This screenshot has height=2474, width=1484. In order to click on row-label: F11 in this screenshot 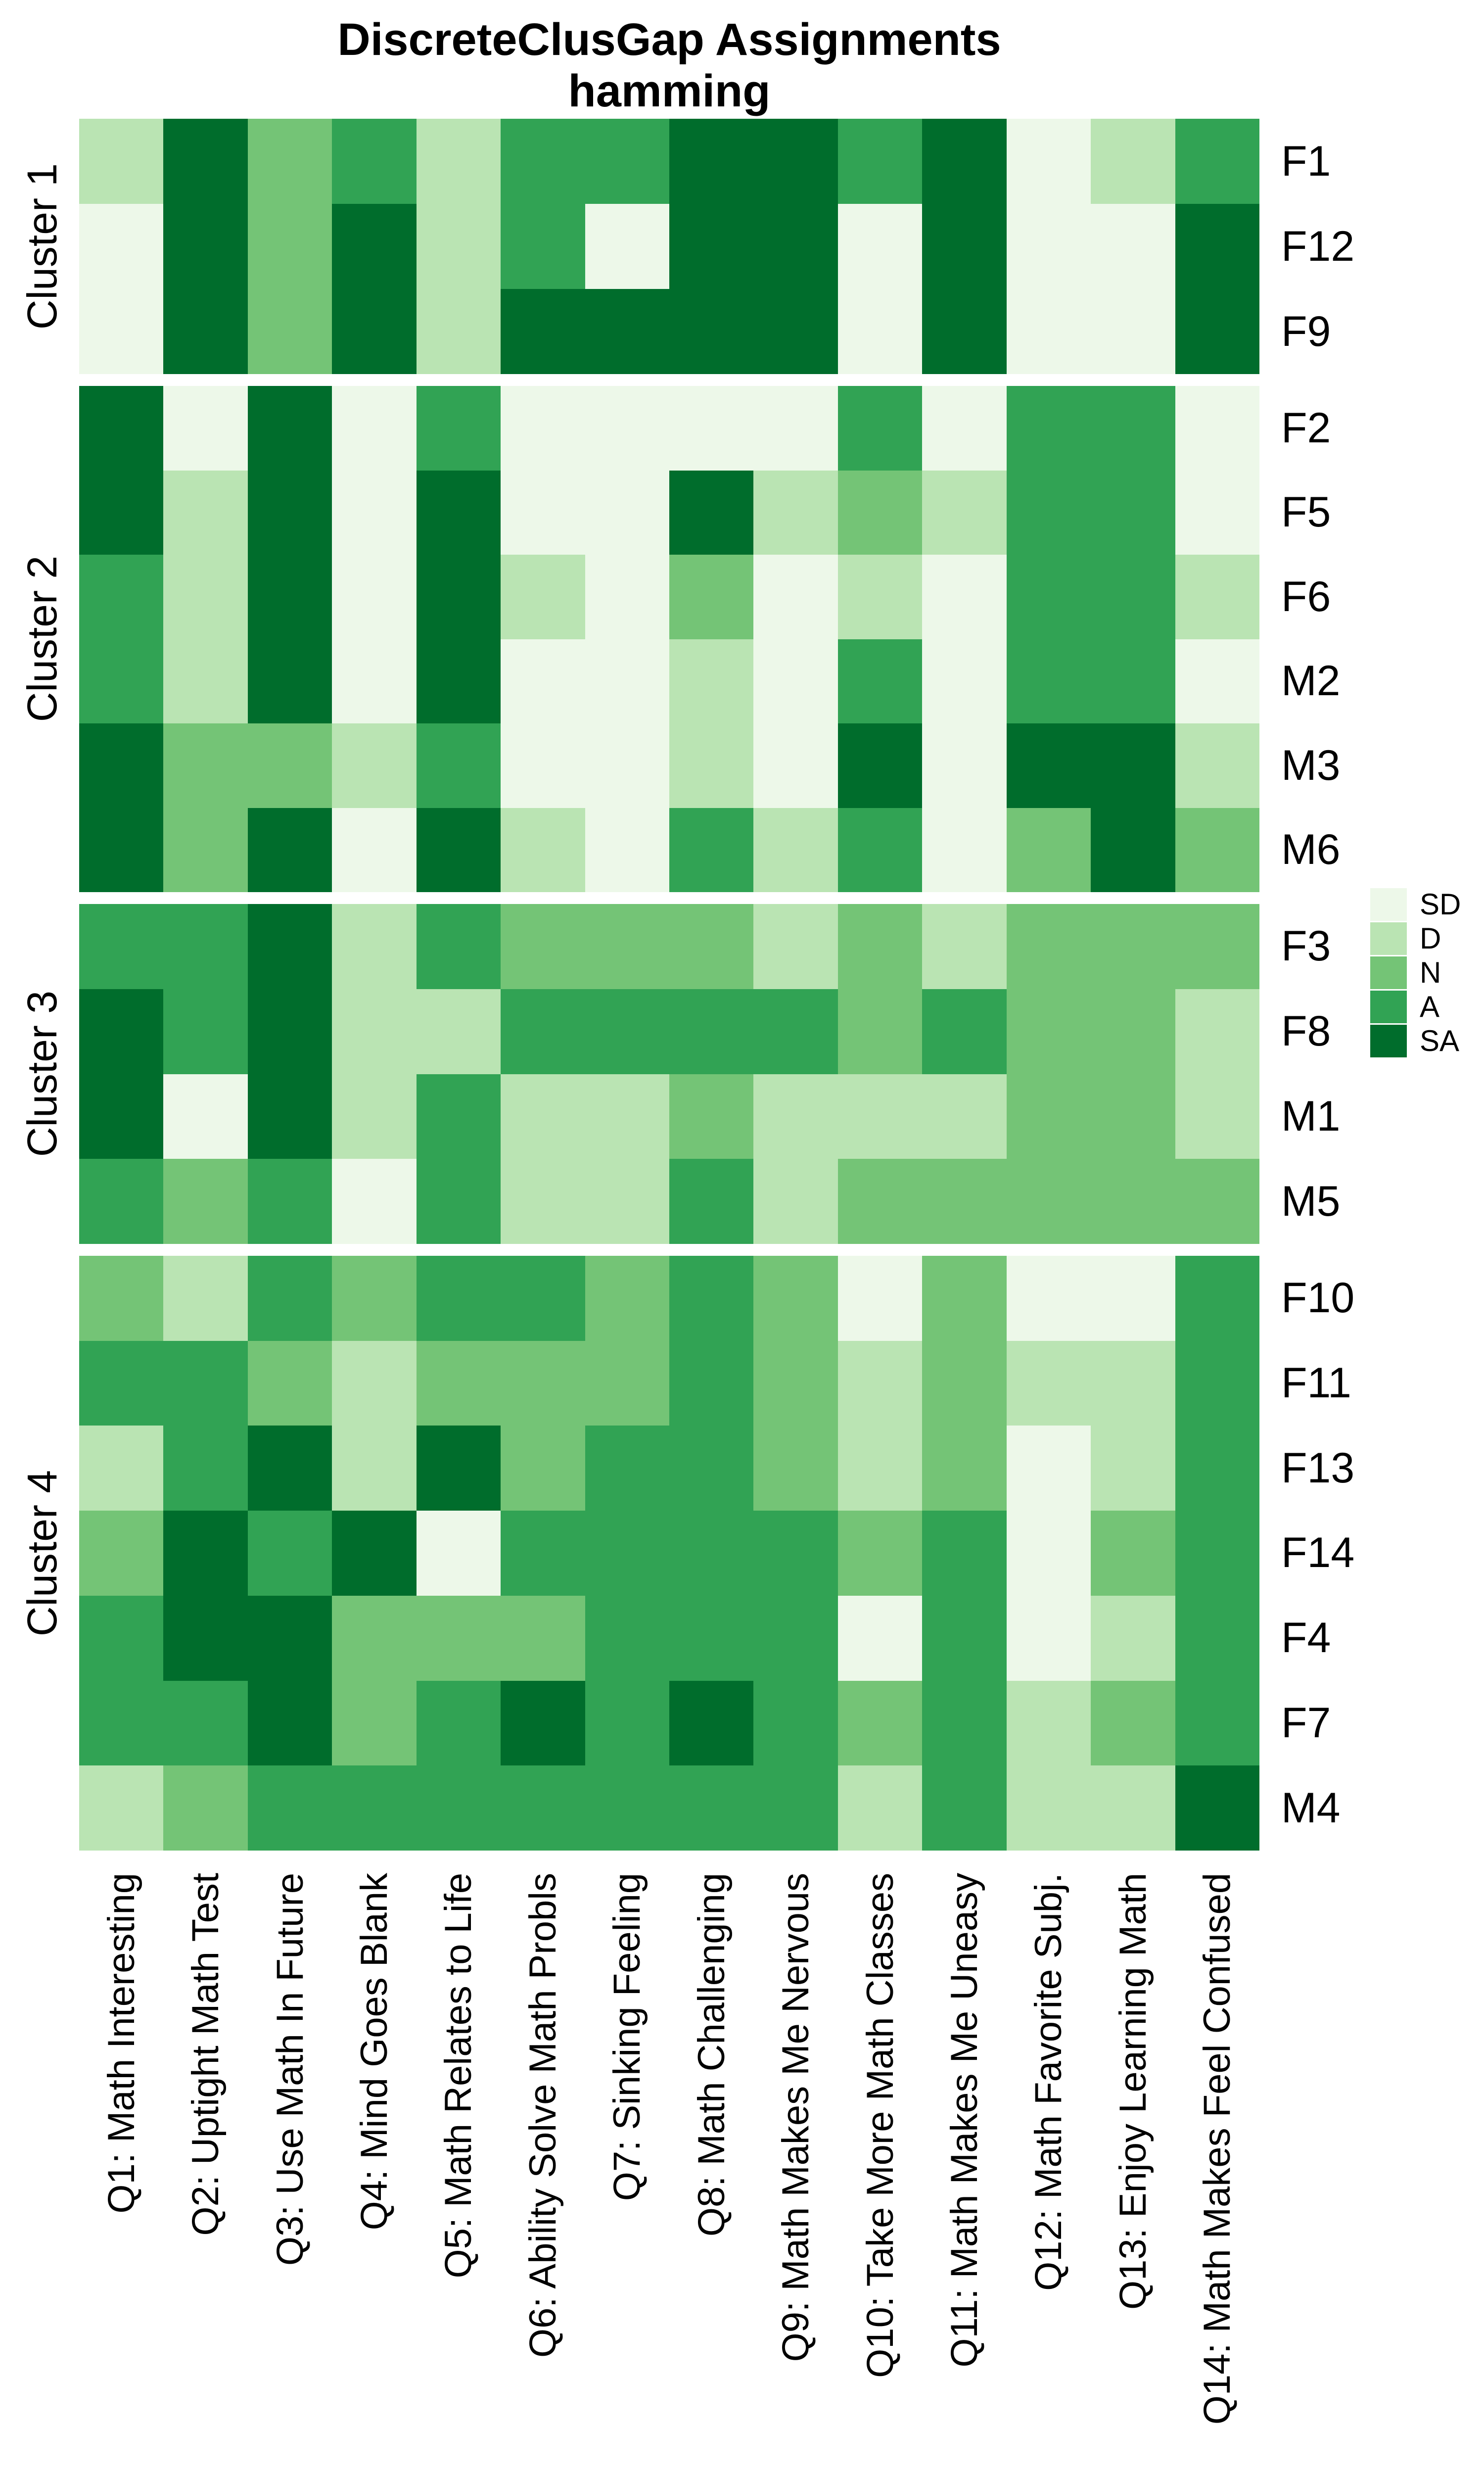, I will do `click(1316, 1383)`.